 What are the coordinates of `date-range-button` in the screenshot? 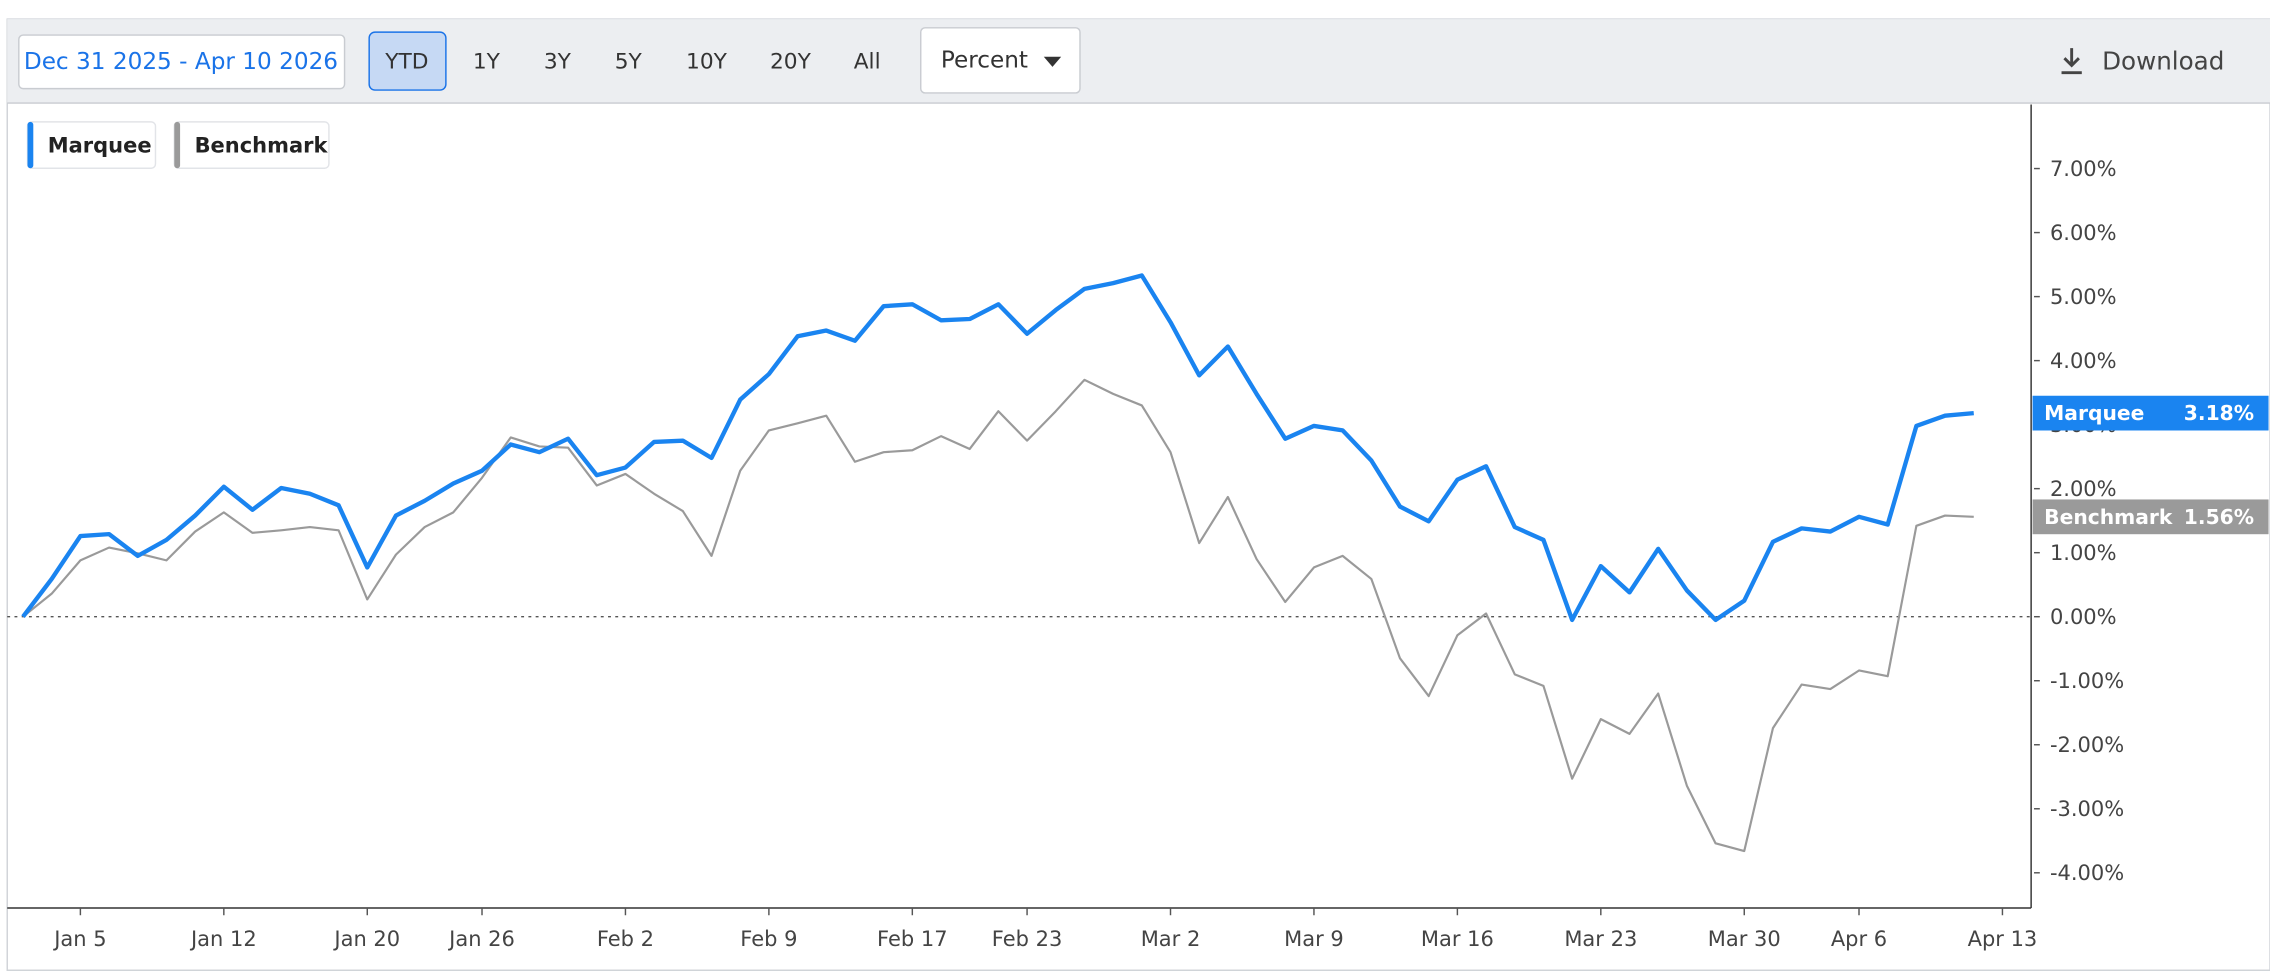 It's located at (182, 62).